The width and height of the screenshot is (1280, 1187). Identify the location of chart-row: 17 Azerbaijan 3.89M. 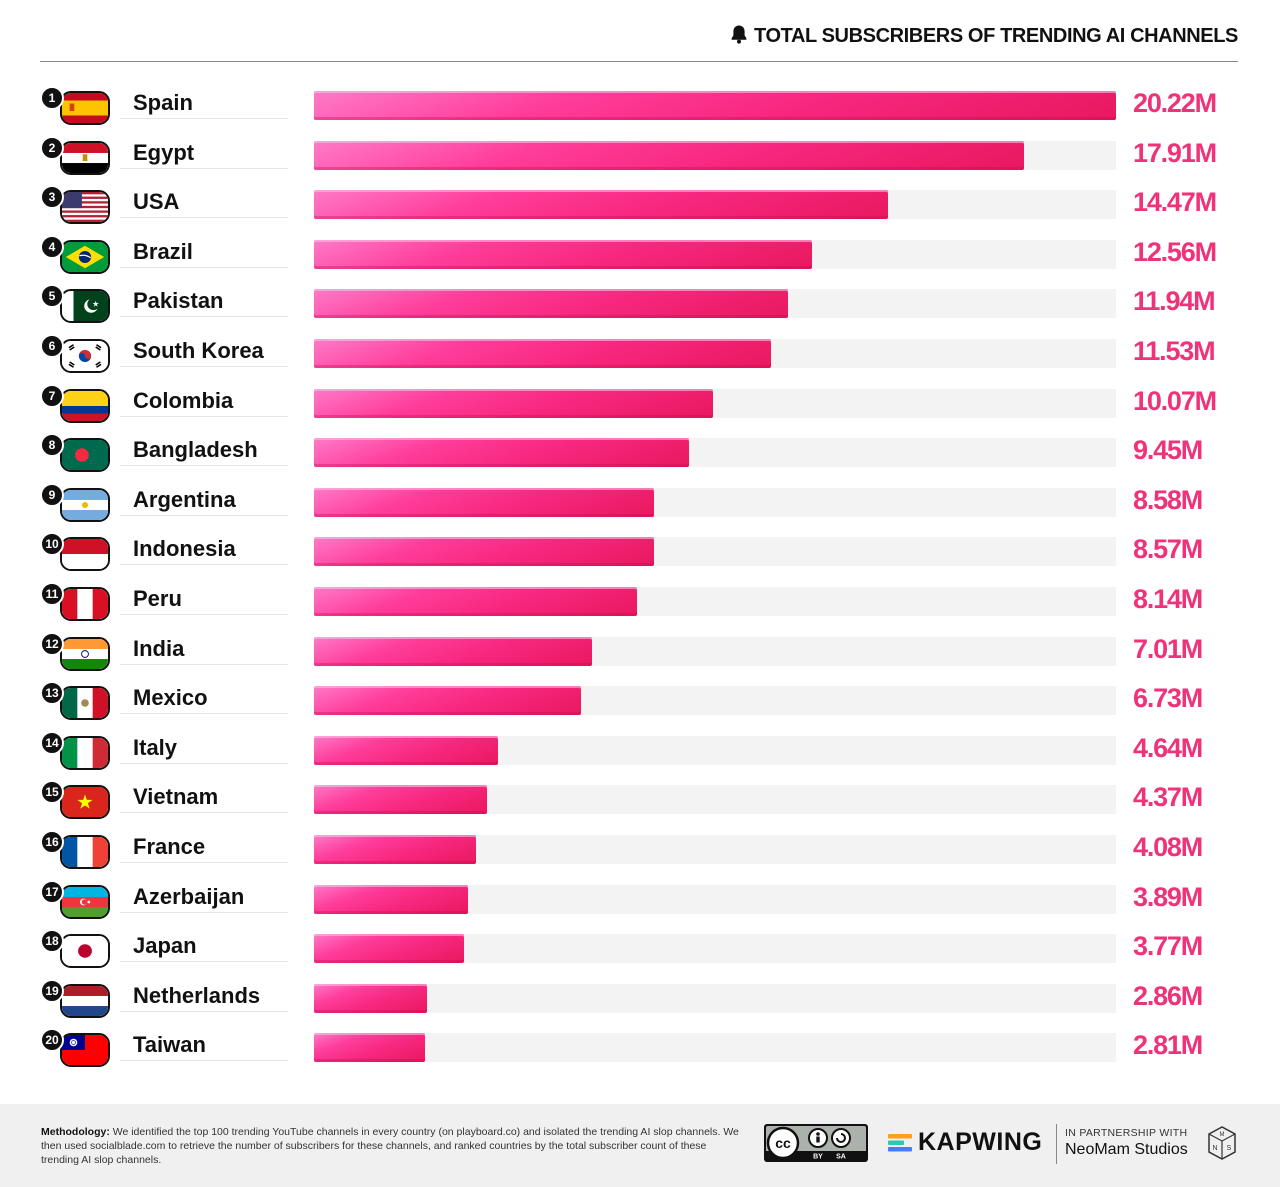
(640, 910).